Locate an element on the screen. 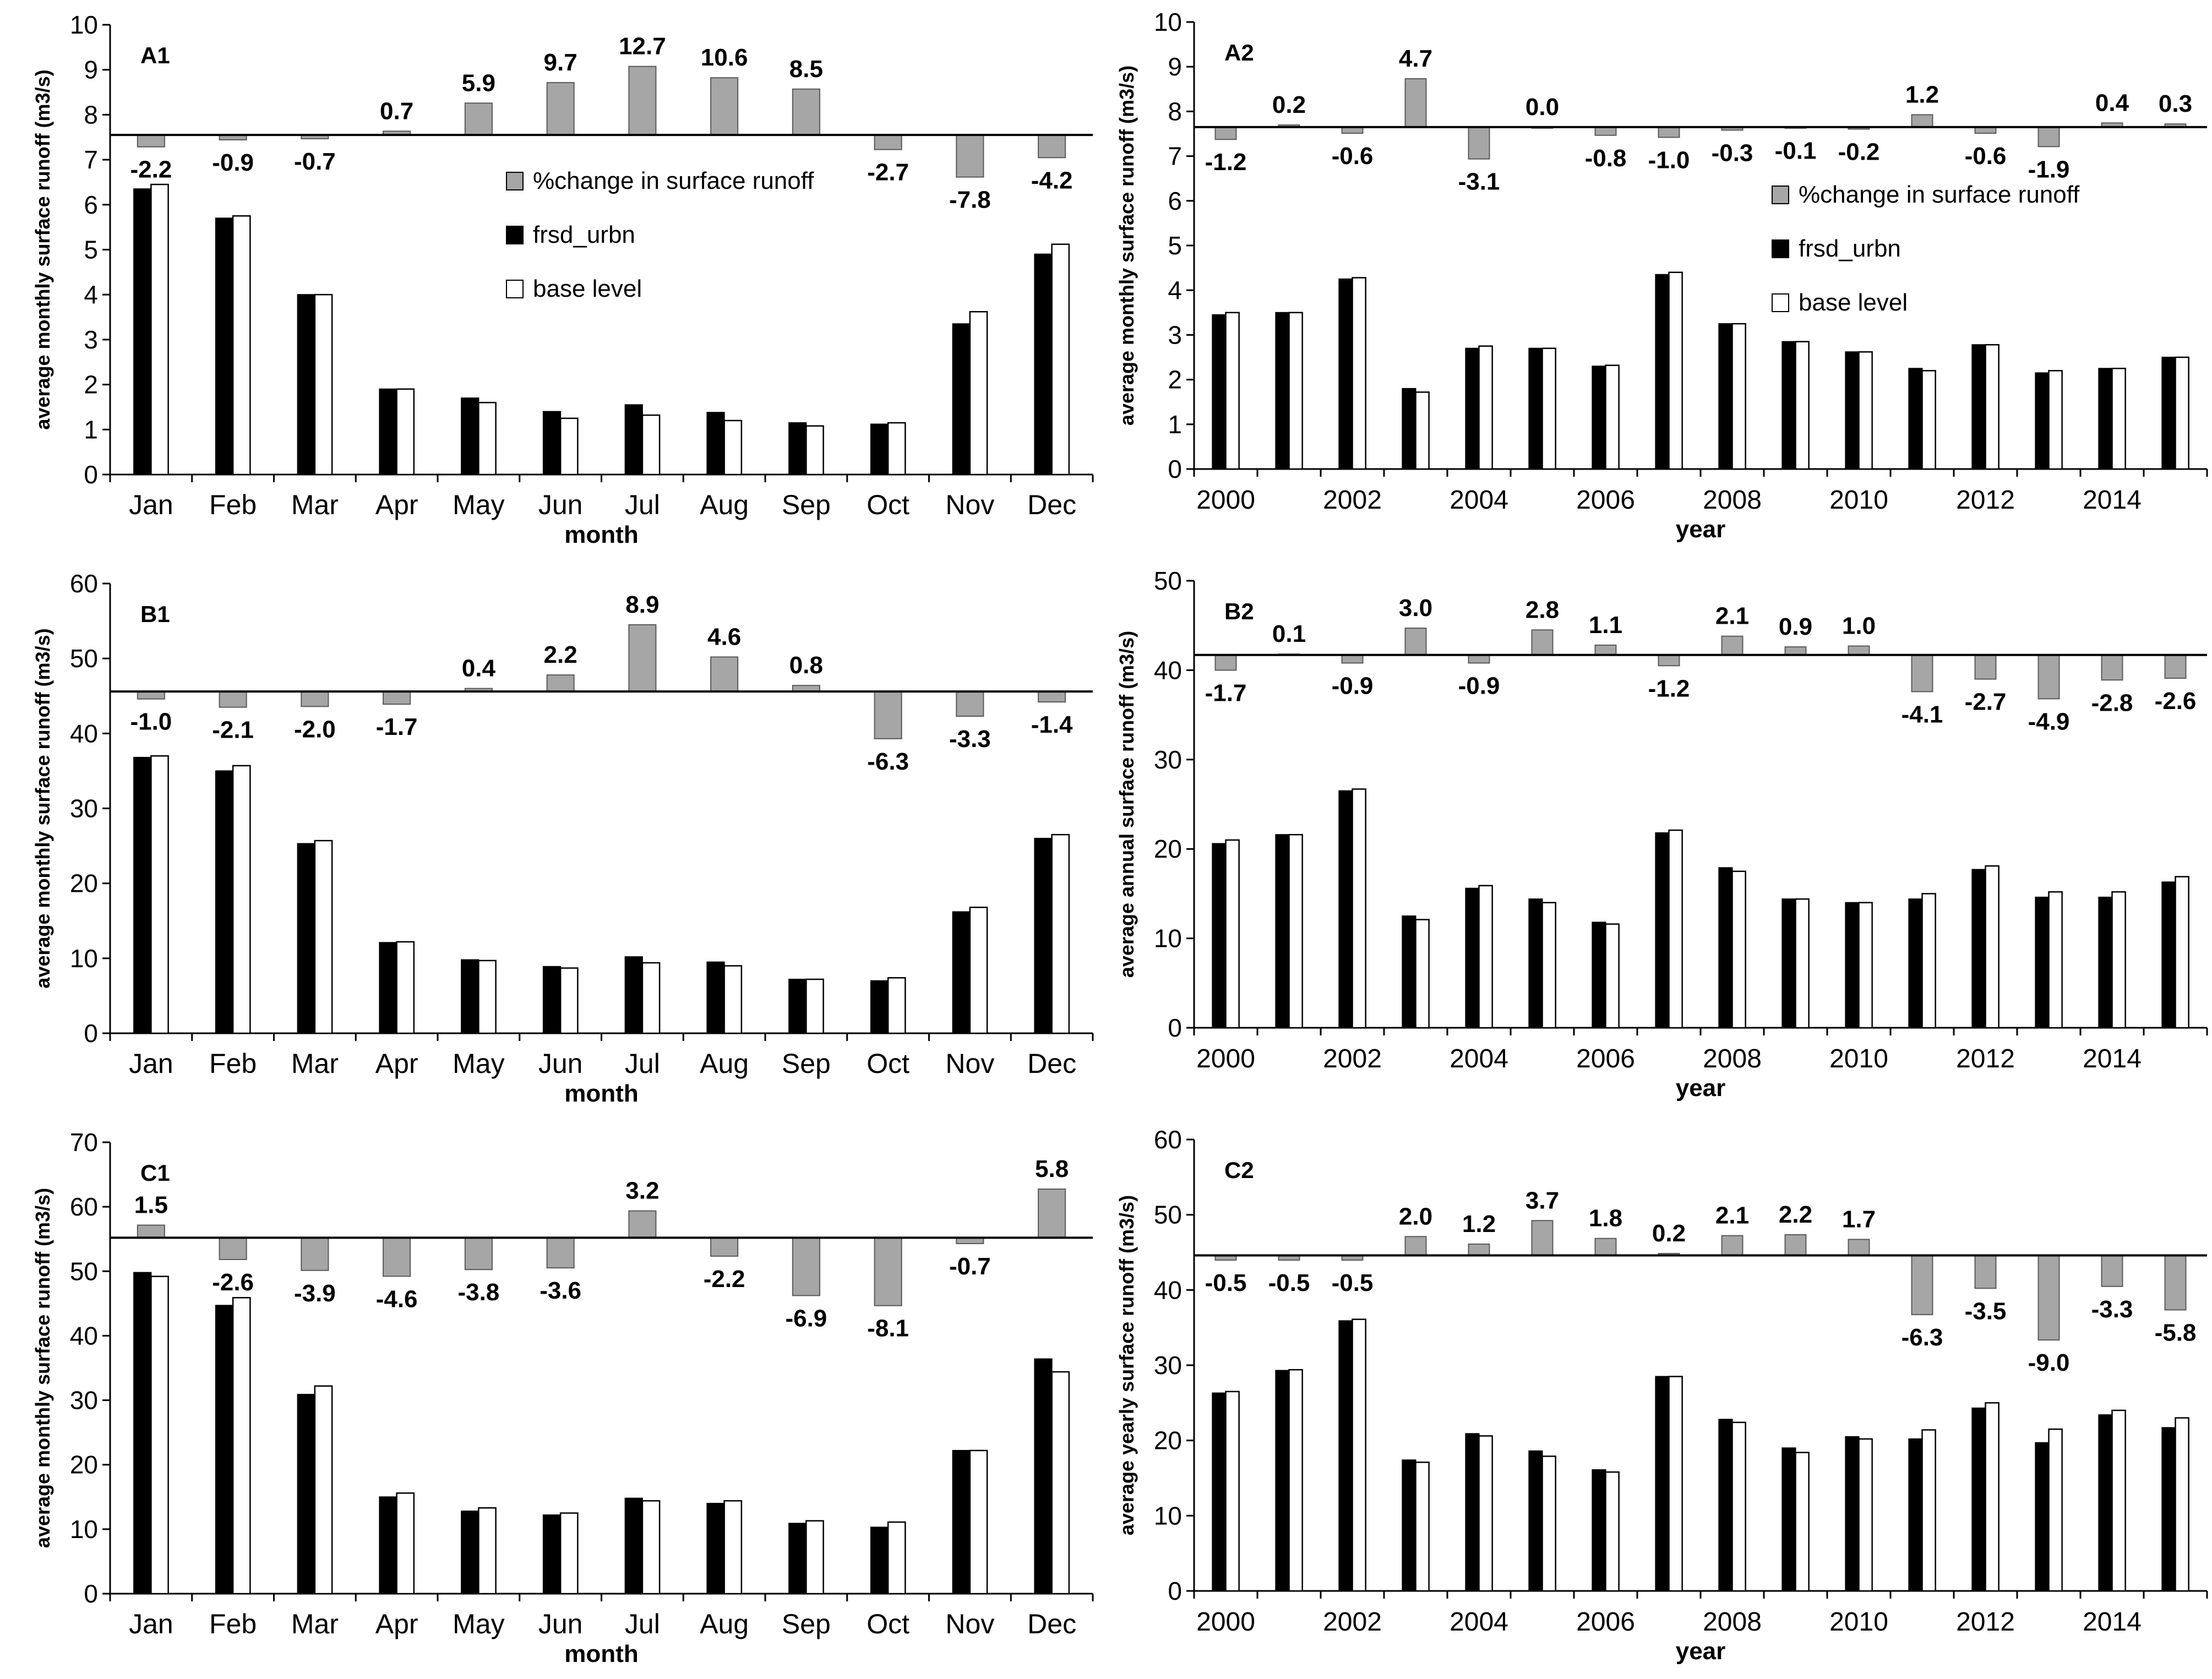 The height and width of the screenshot is (1679, 2212). c1-pct-change-label: -3.9 is located at coordinates (315, 1293).